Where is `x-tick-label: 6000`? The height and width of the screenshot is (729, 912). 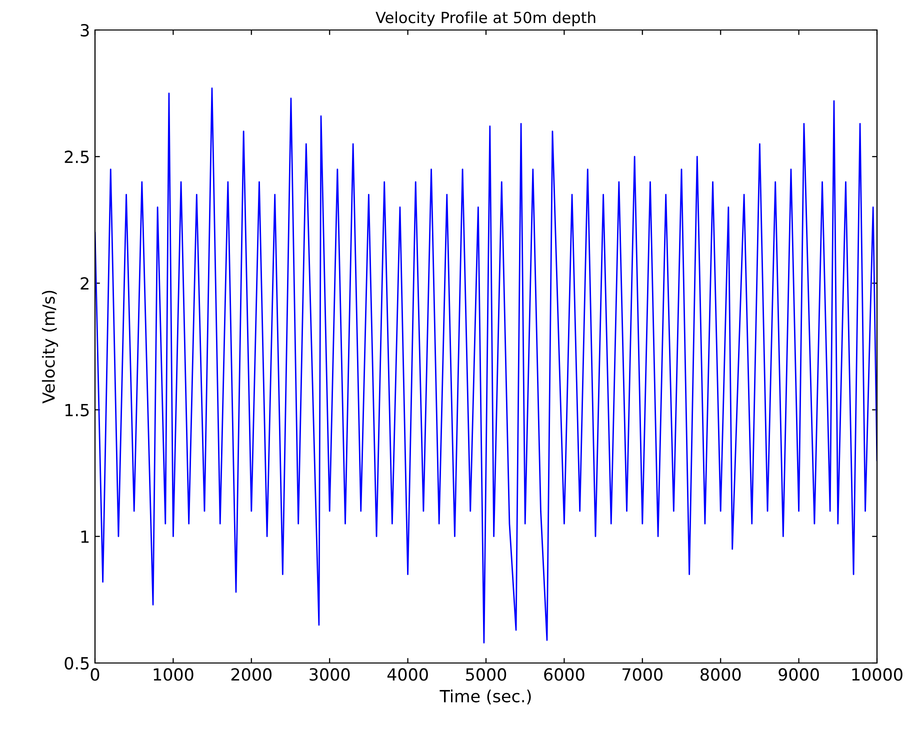 x-tick-label: 6000 is located at coordinates (564, 674).